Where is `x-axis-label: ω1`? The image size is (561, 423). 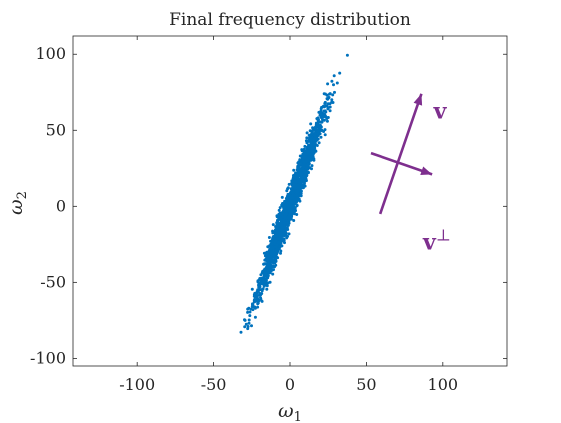
x-axis-label: ω1 is located at coordinates (290, 411).